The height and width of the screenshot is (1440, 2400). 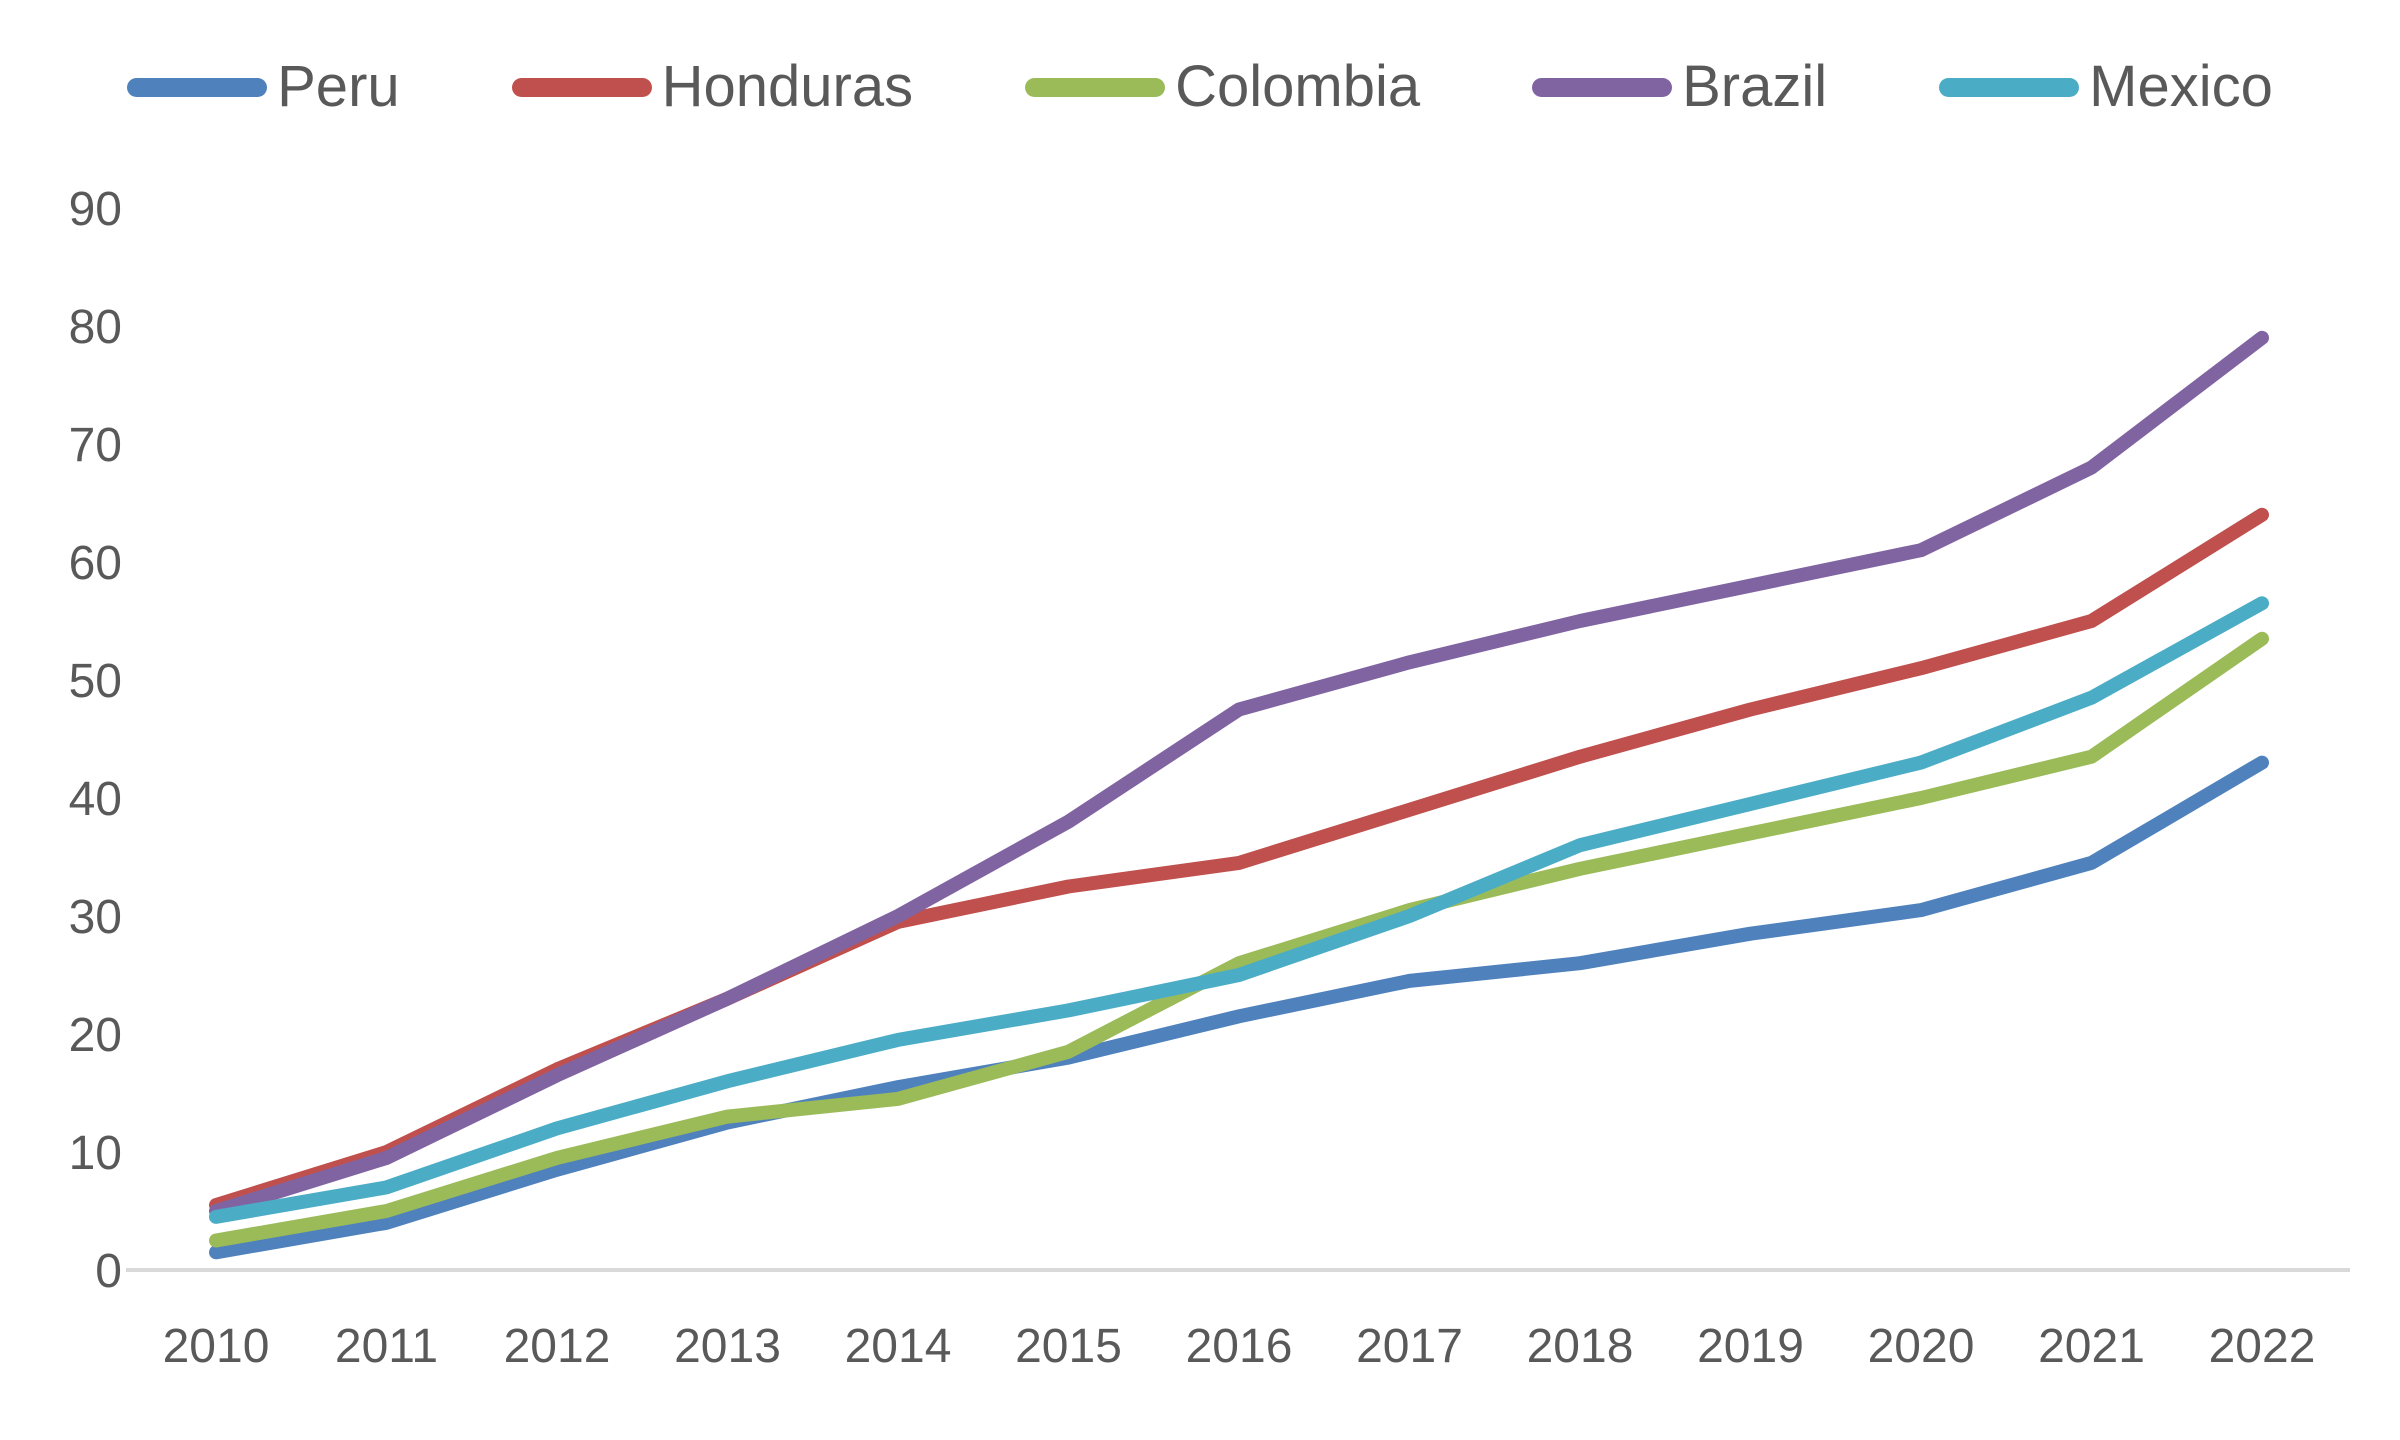 What do you see at coordinates (338, 86) in the screenshot?
I see `legend-label-peru: Peru` at bounding box center [338, 86].